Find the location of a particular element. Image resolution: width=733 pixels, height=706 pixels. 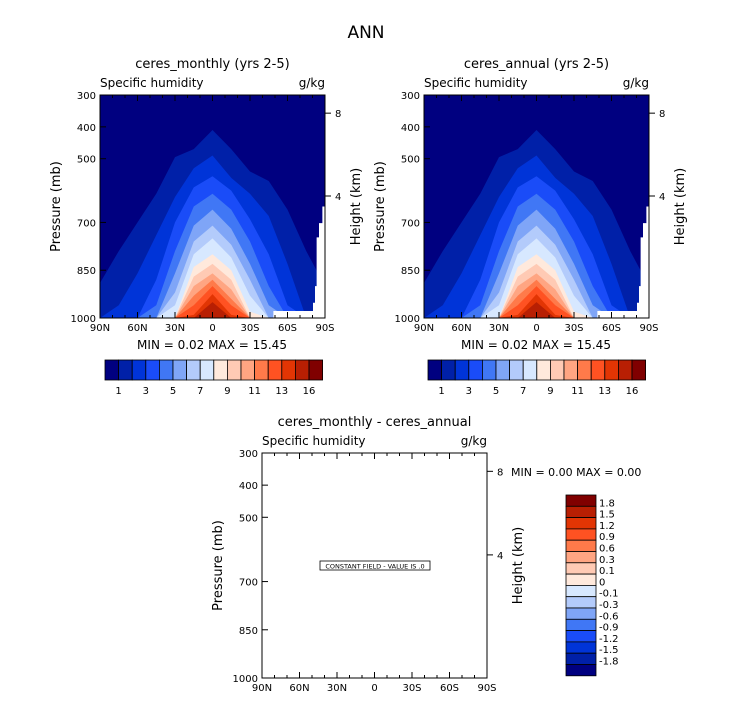

right-tick-label: 4 is located at coordinates (662, 197).